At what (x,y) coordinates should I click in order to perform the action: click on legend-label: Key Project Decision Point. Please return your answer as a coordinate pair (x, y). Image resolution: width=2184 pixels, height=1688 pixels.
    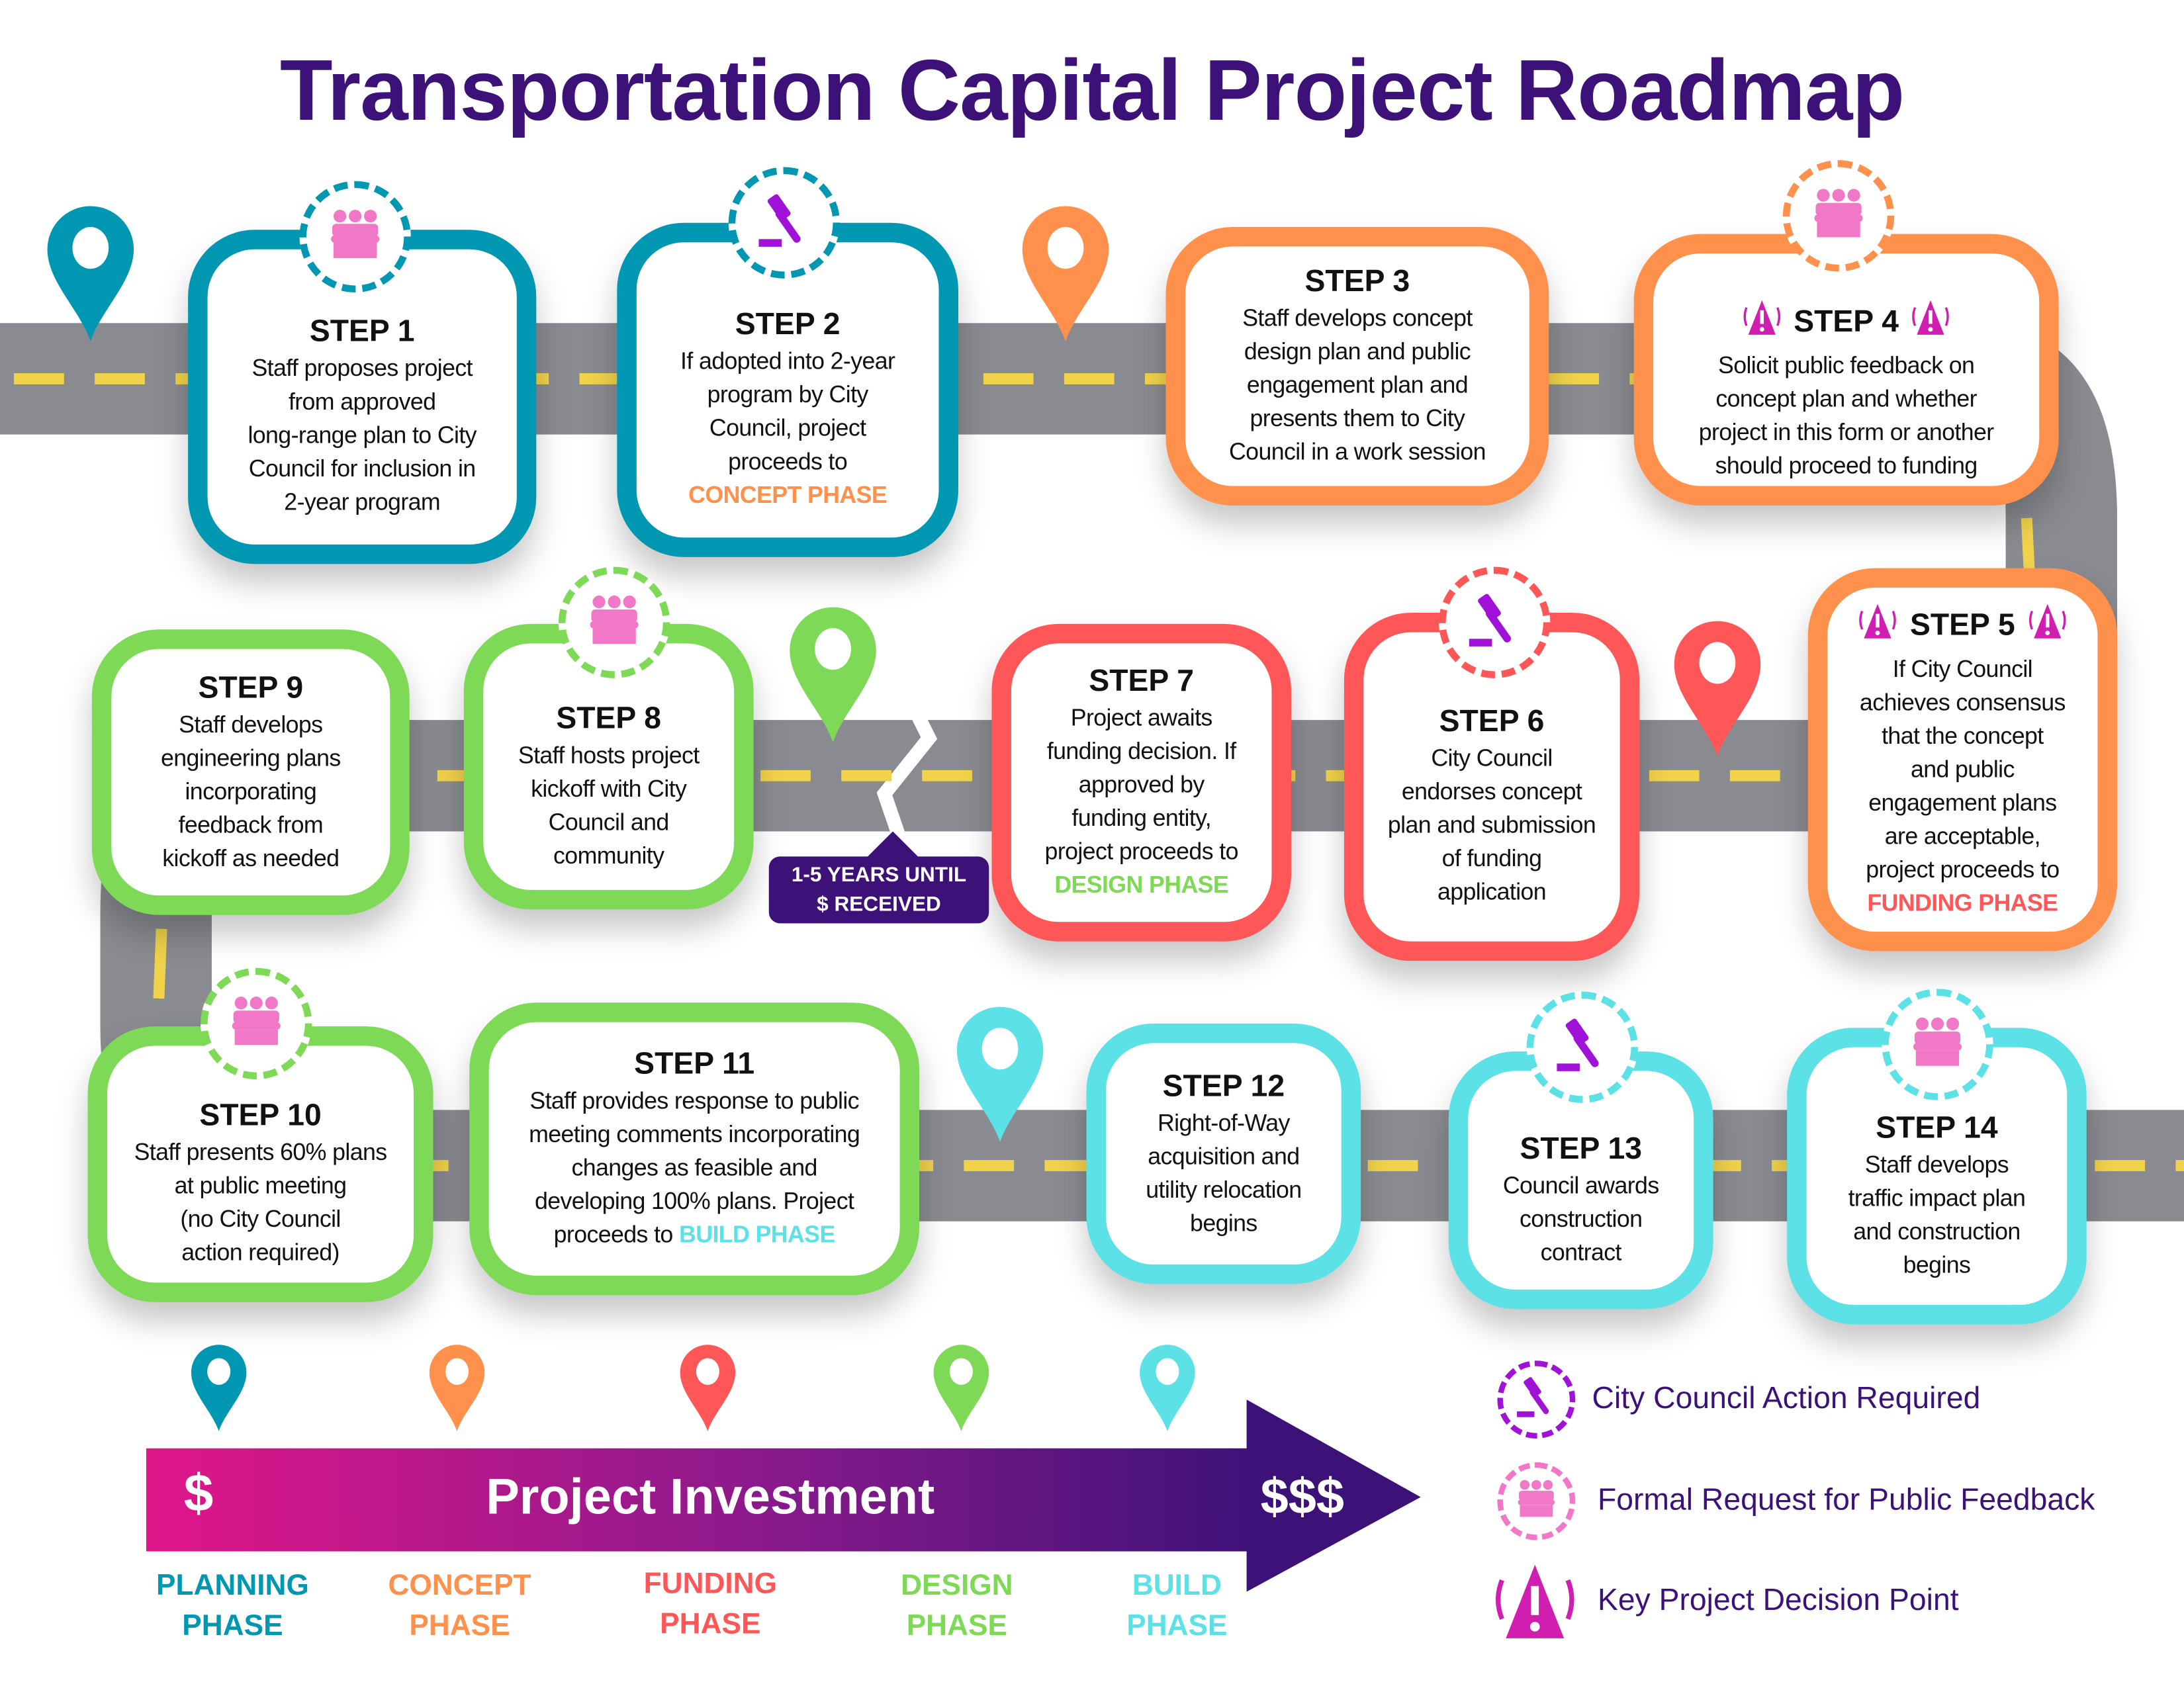
    Looking at the image, I should click on (1778, 1599).